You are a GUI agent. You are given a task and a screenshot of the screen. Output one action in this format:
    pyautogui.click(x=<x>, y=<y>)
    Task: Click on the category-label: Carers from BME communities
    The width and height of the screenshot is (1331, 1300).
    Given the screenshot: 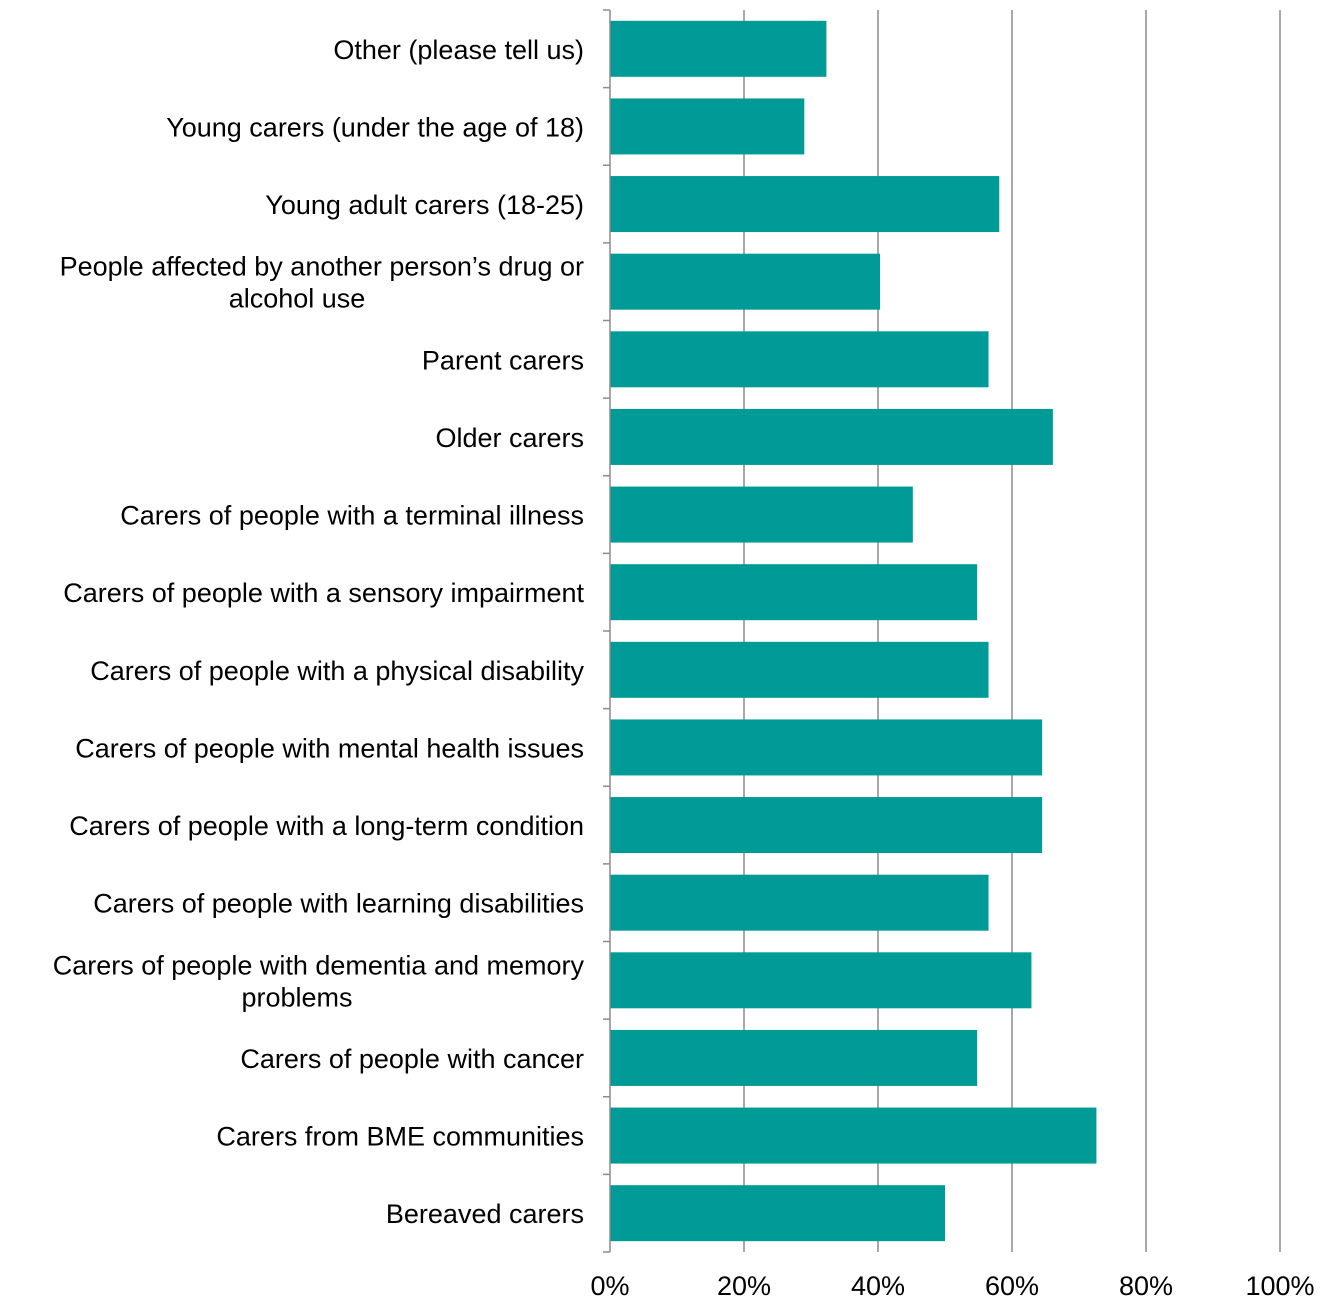 What is the action you would take?
    pyautogui.click(x=400, y=1137)
    